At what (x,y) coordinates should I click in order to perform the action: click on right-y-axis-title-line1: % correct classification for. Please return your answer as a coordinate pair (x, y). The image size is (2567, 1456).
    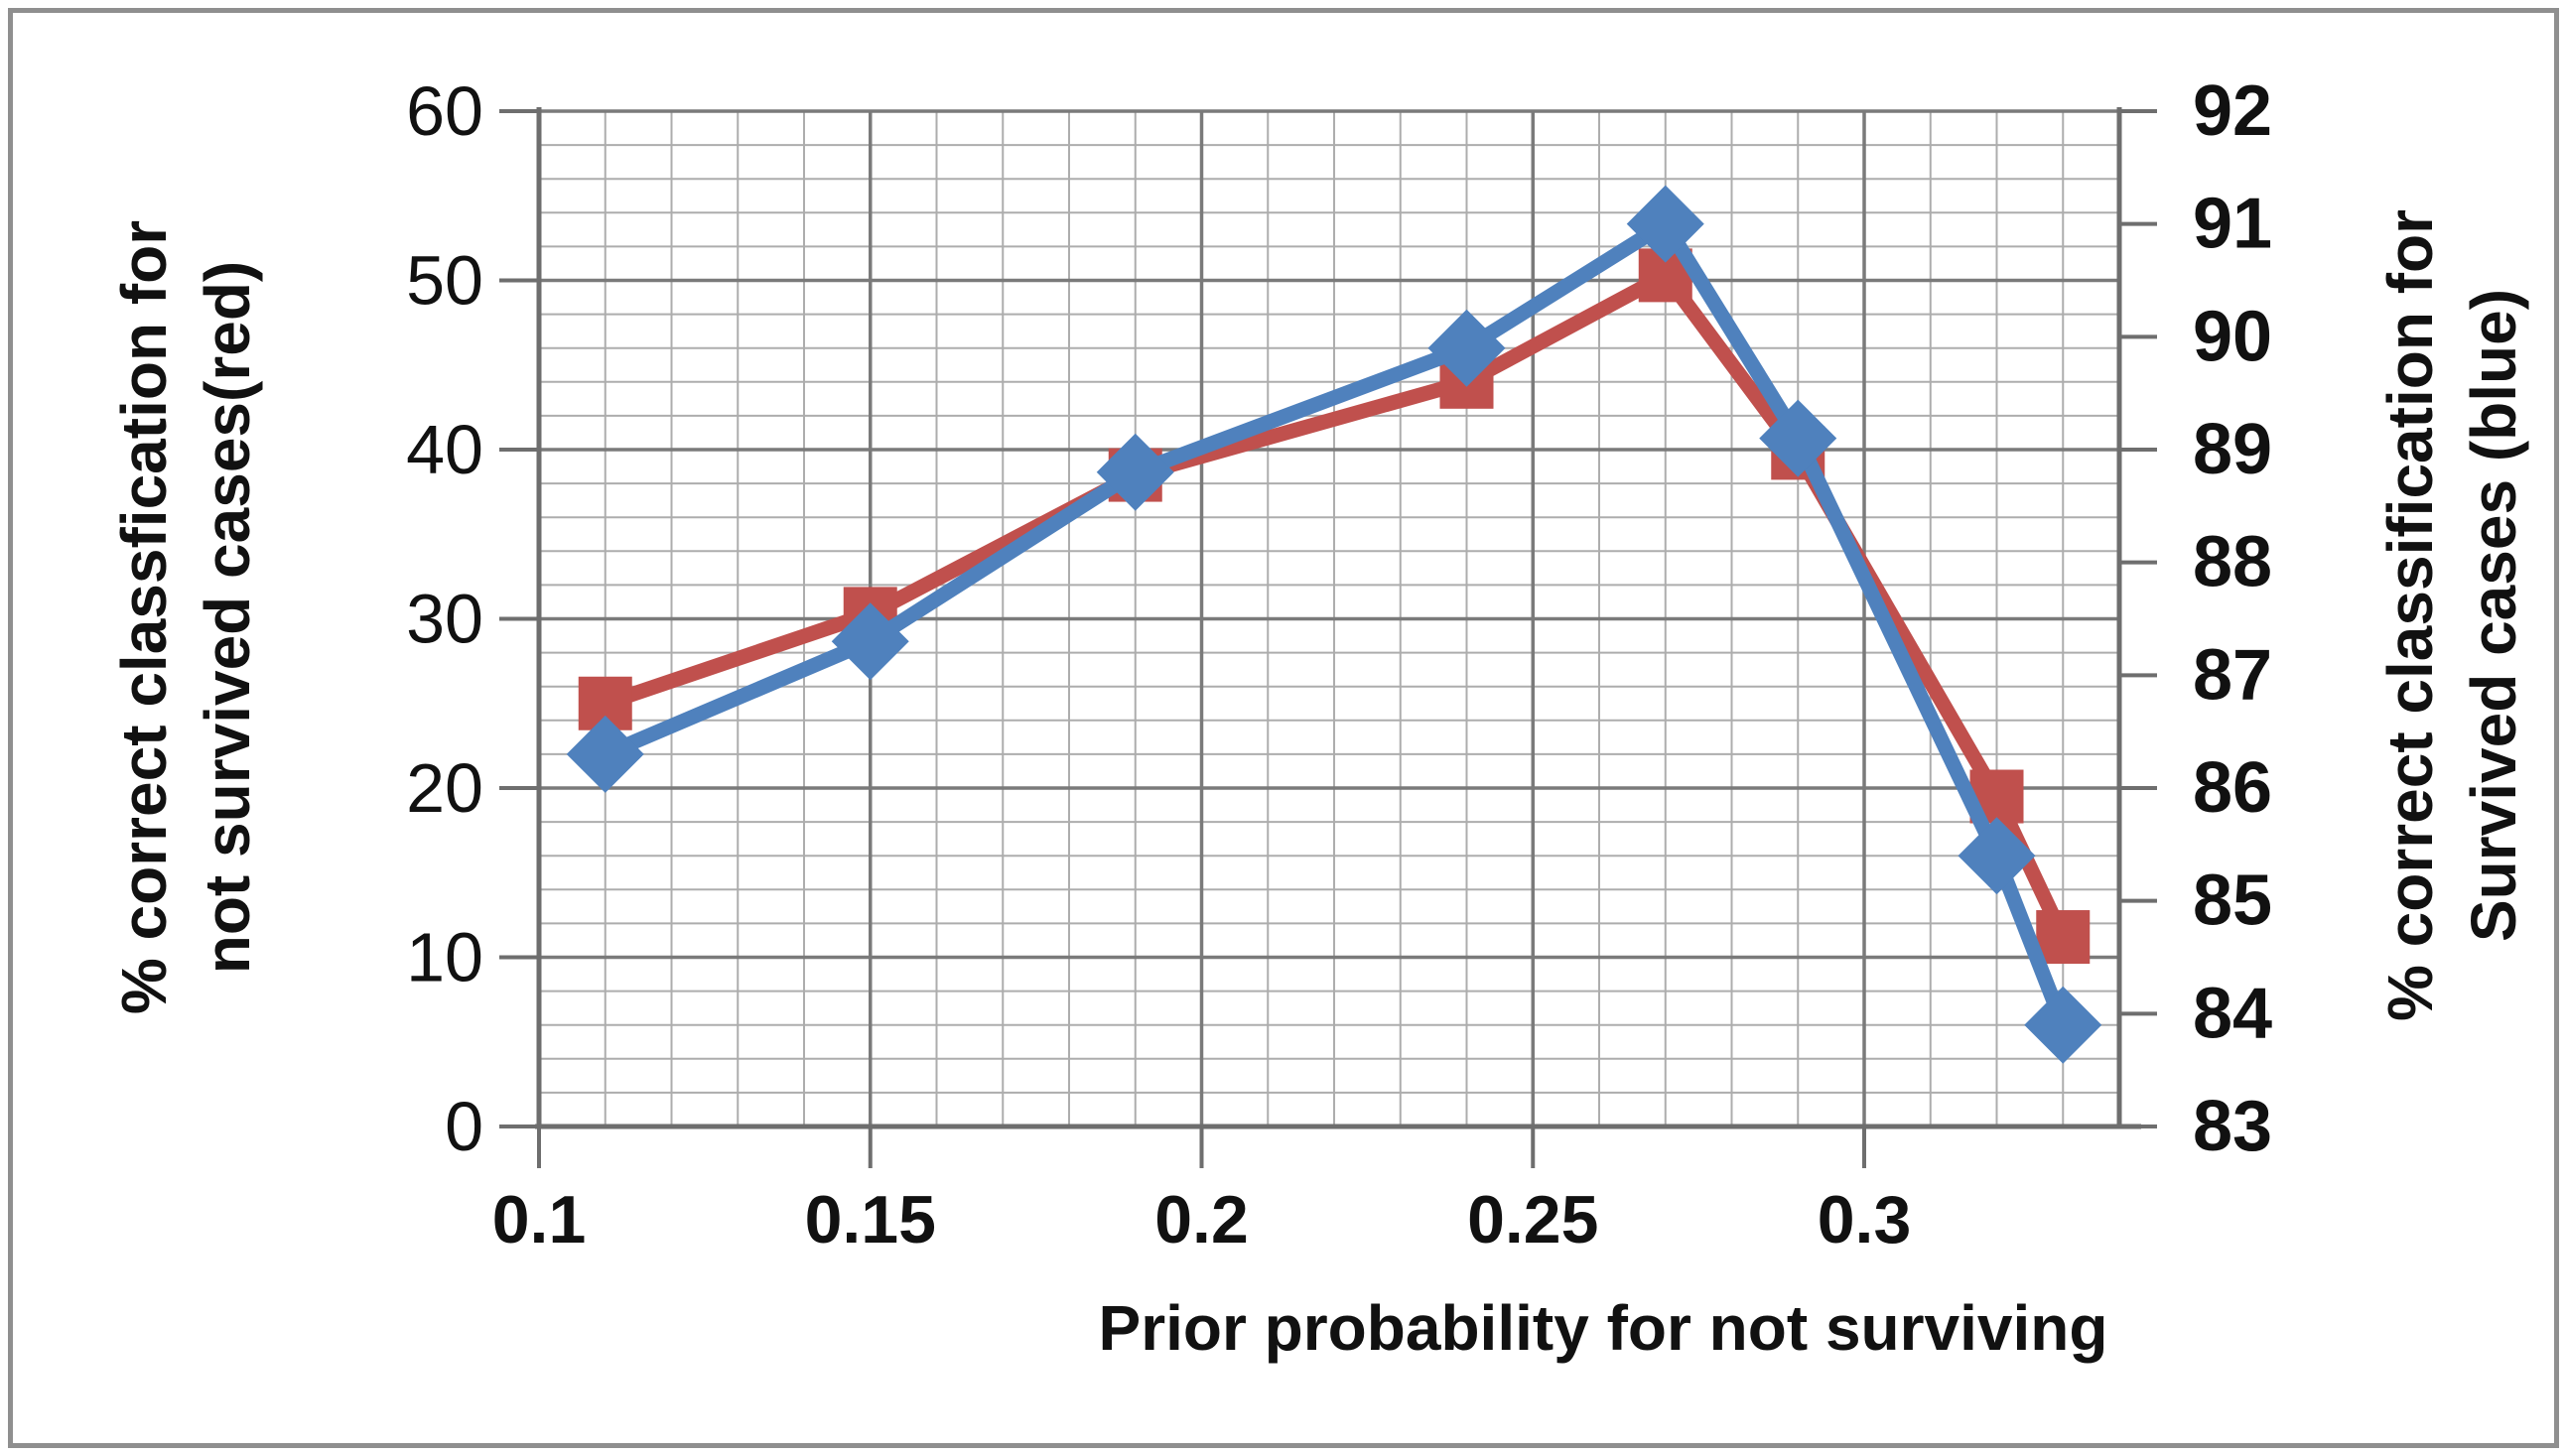
    Looking at the image, I should click on (2410, 615).